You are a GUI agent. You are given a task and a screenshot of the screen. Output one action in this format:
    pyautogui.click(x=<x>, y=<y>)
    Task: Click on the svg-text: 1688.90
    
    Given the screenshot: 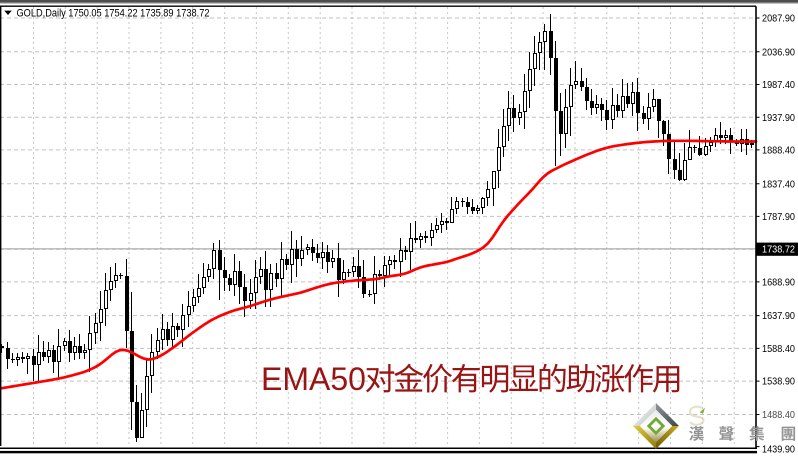 What is the action you would take?
    pyautogui.click(x=778, y=283)
    